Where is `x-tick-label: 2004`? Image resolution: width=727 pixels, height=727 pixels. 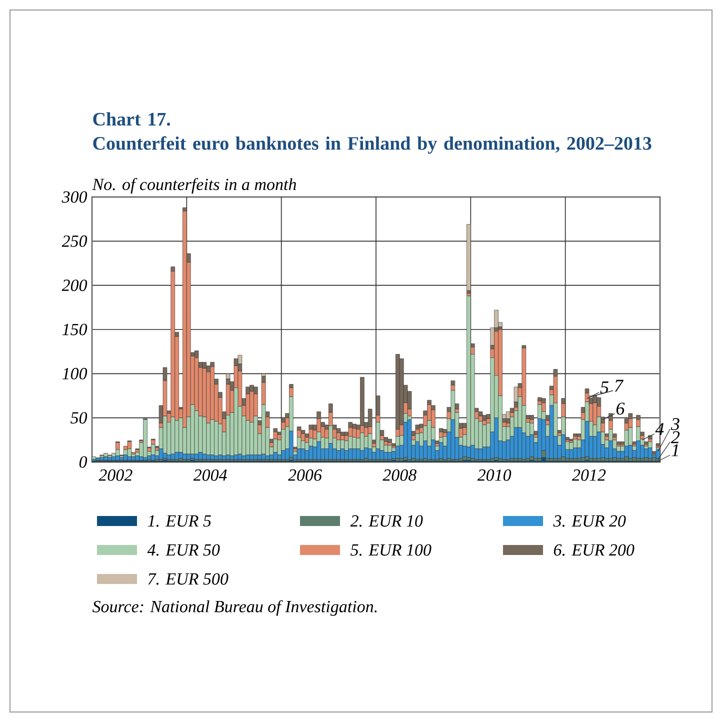 x-tick-label: 2004 is located at coordinates (210, 475).